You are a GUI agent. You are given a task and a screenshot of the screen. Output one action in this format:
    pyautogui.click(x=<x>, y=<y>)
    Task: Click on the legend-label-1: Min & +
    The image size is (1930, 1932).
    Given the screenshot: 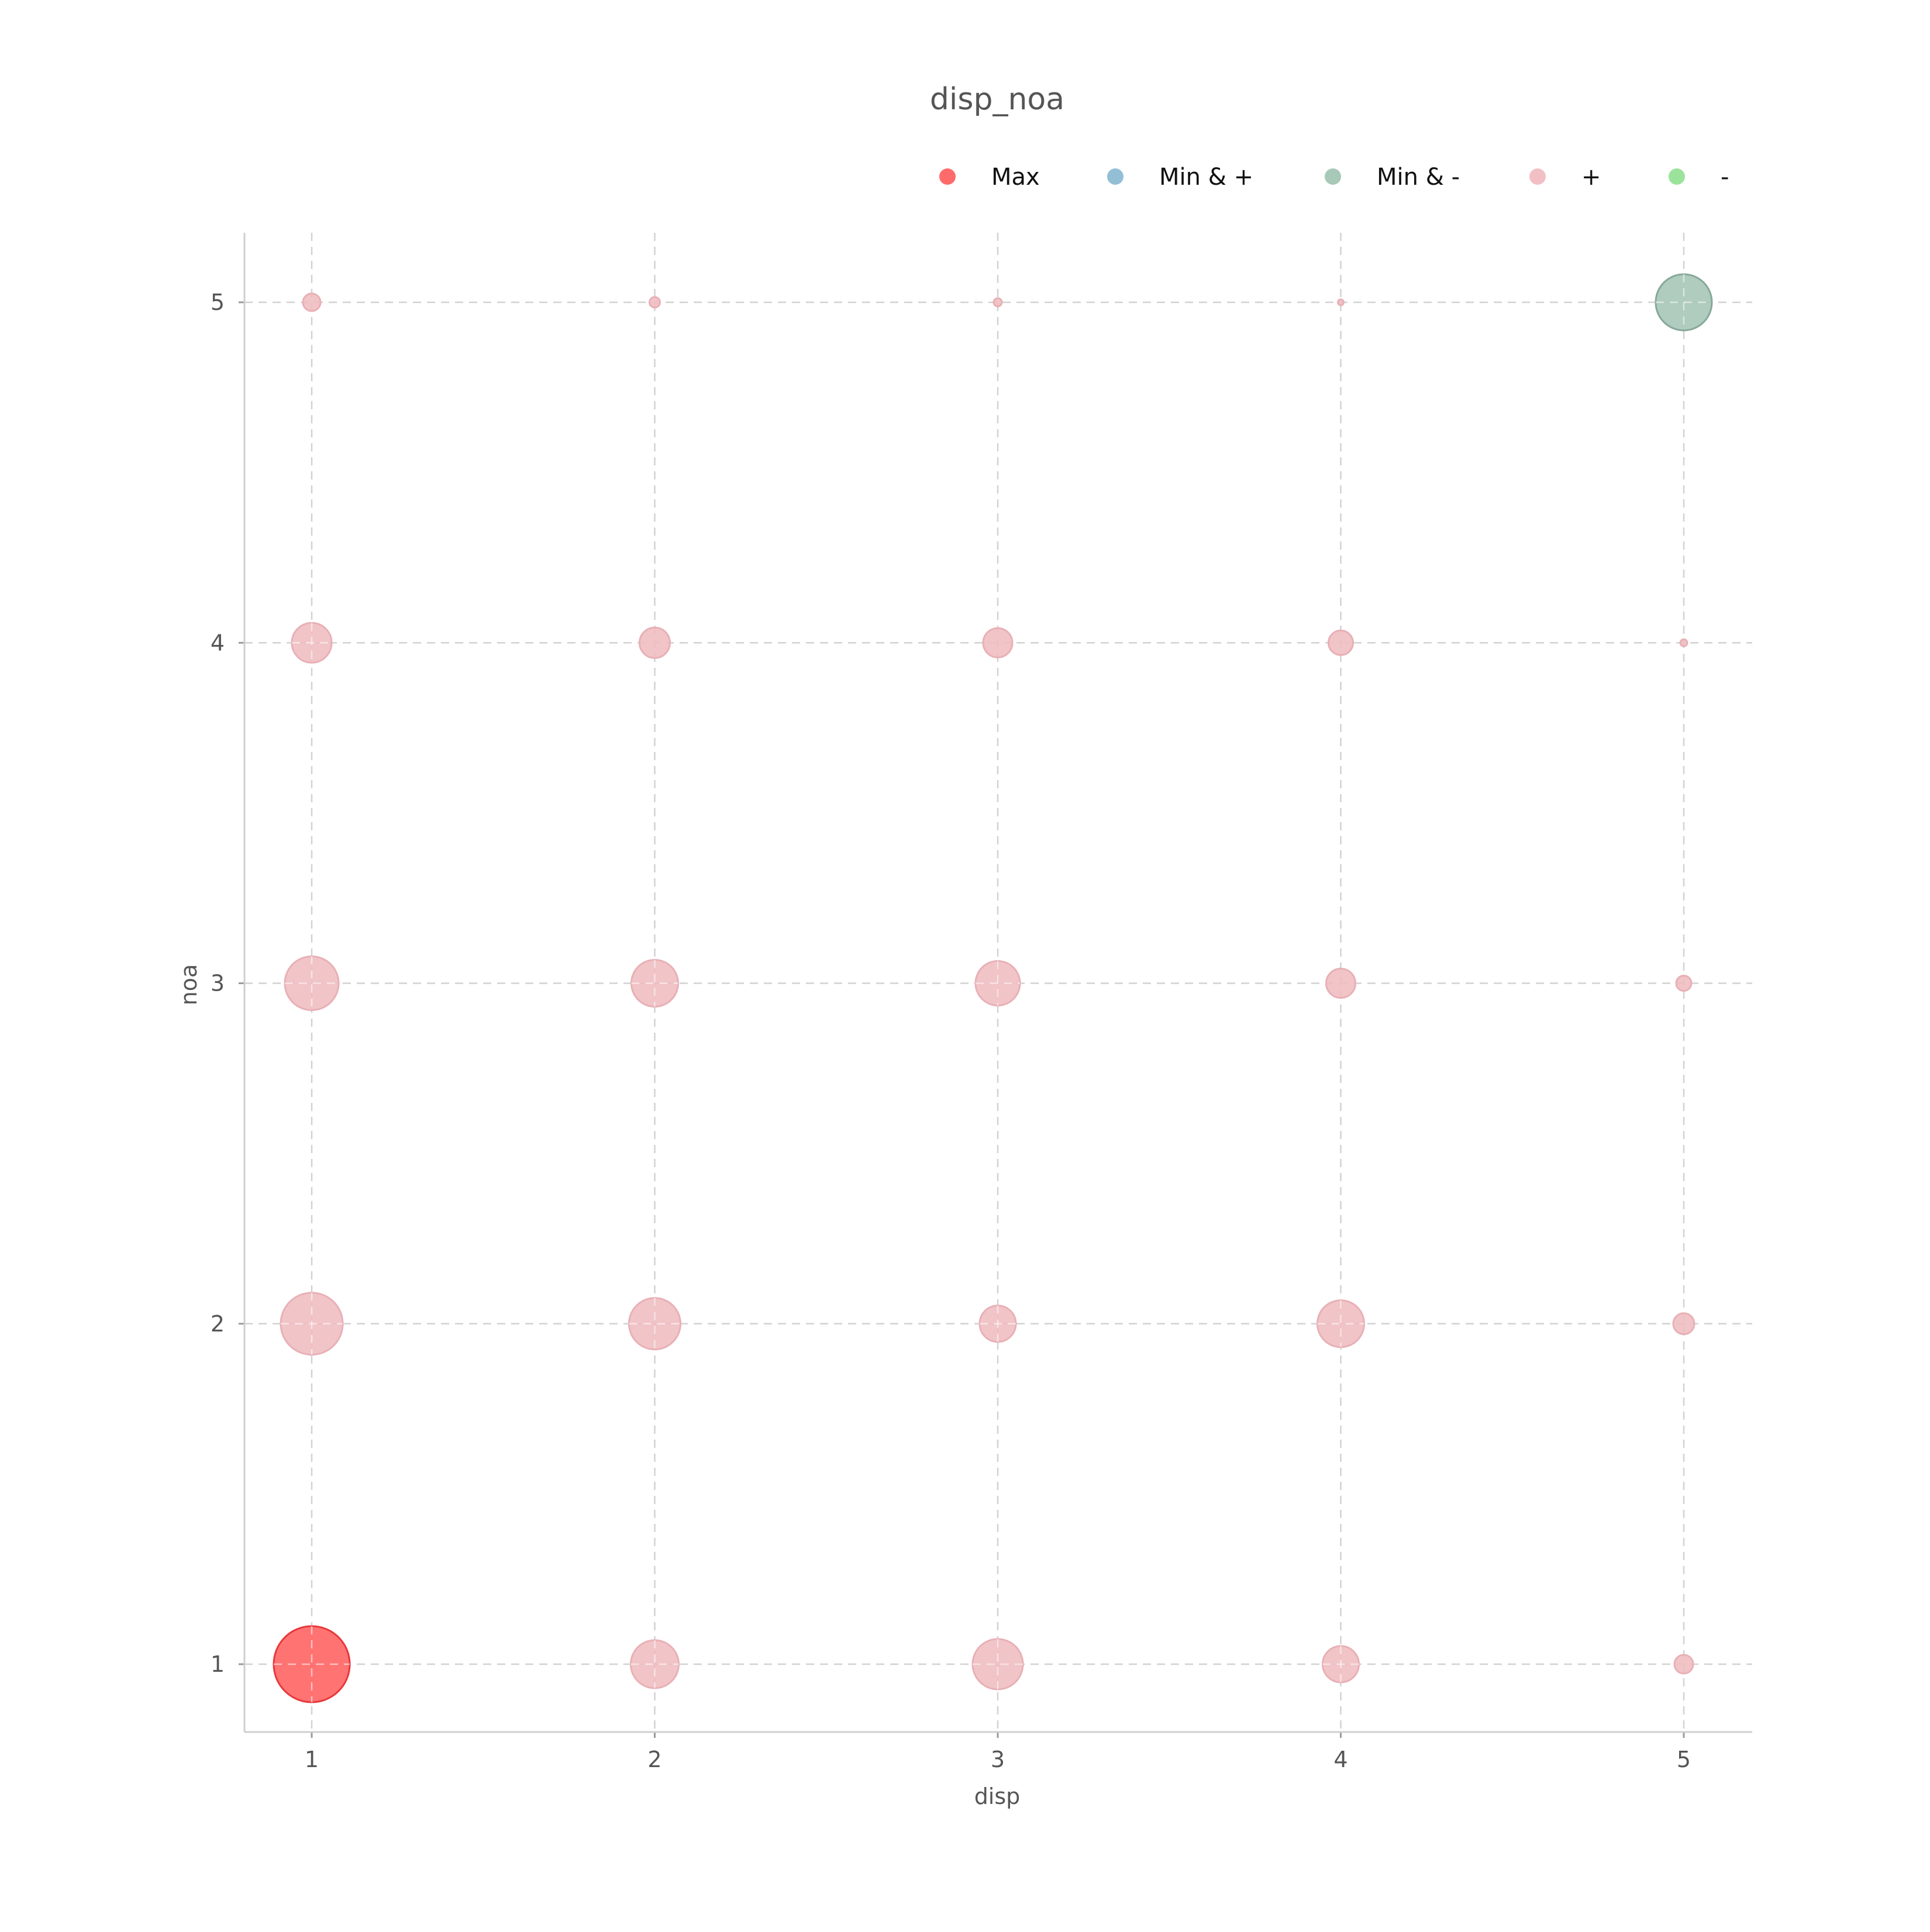 What is the action you would take?
    pyautogui.click(x=1206, y=177)
    